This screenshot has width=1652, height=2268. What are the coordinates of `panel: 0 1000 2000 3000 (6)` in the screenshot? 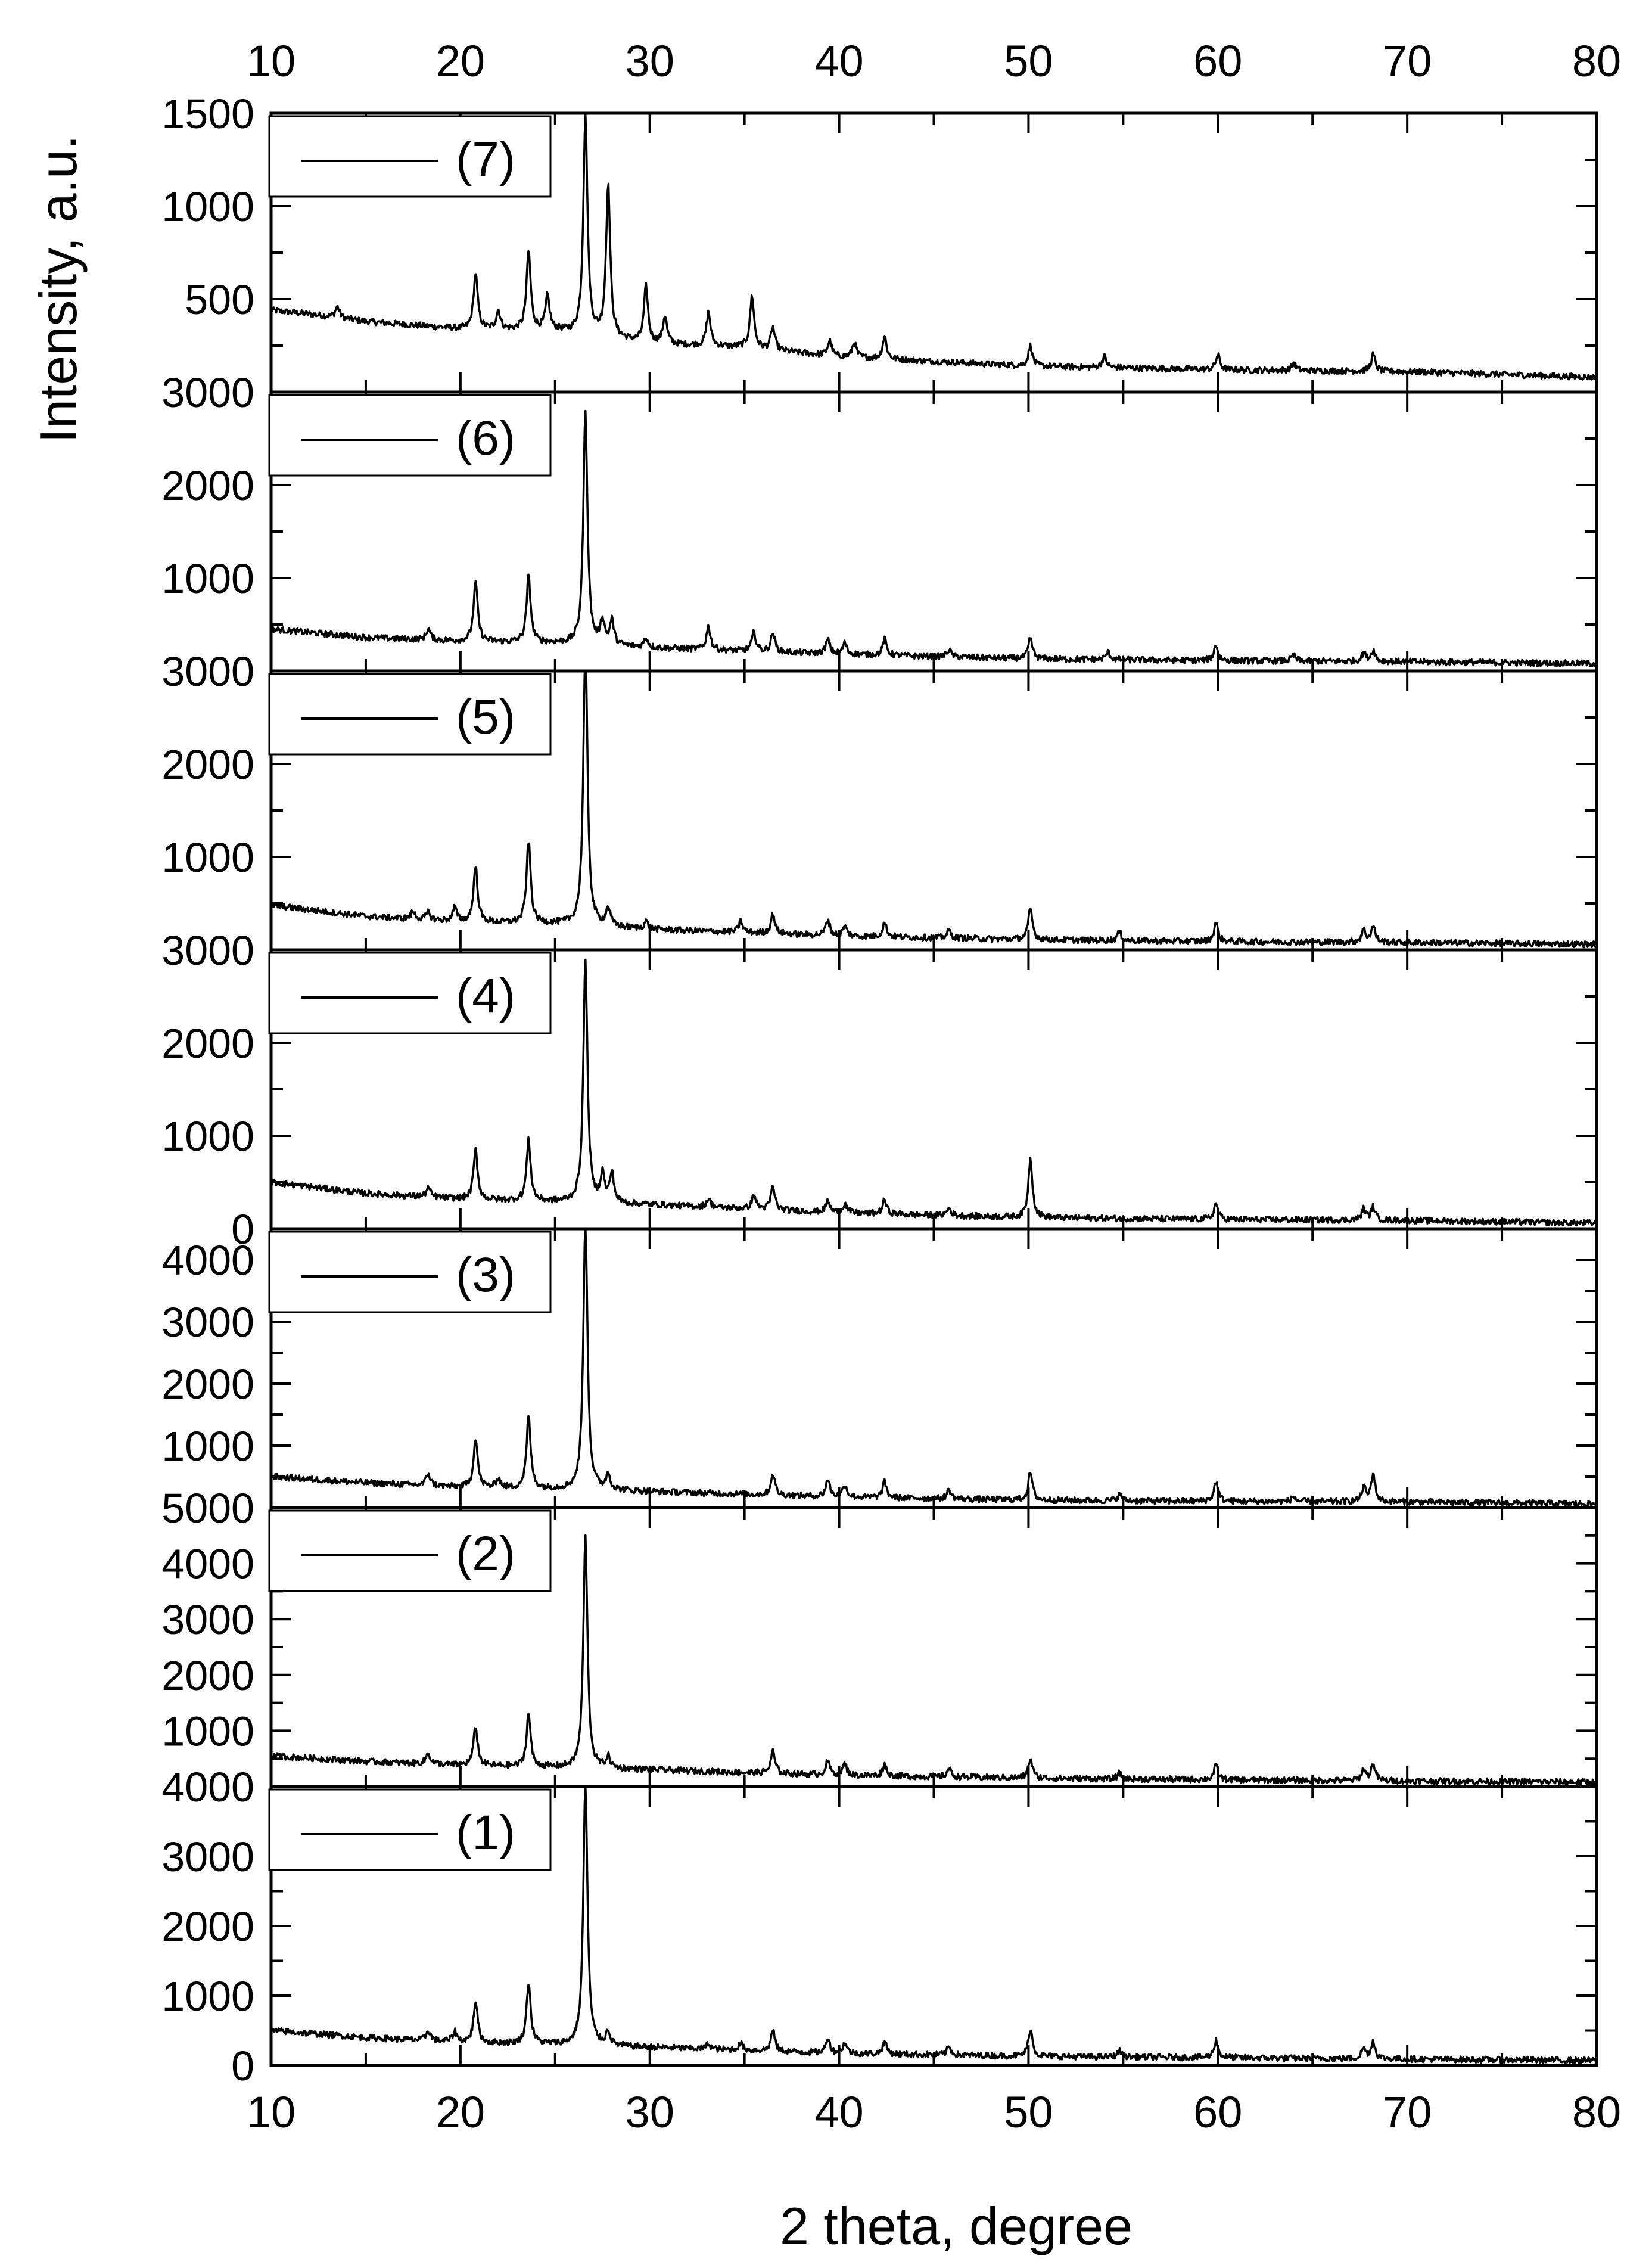 It's located at (879, 532).